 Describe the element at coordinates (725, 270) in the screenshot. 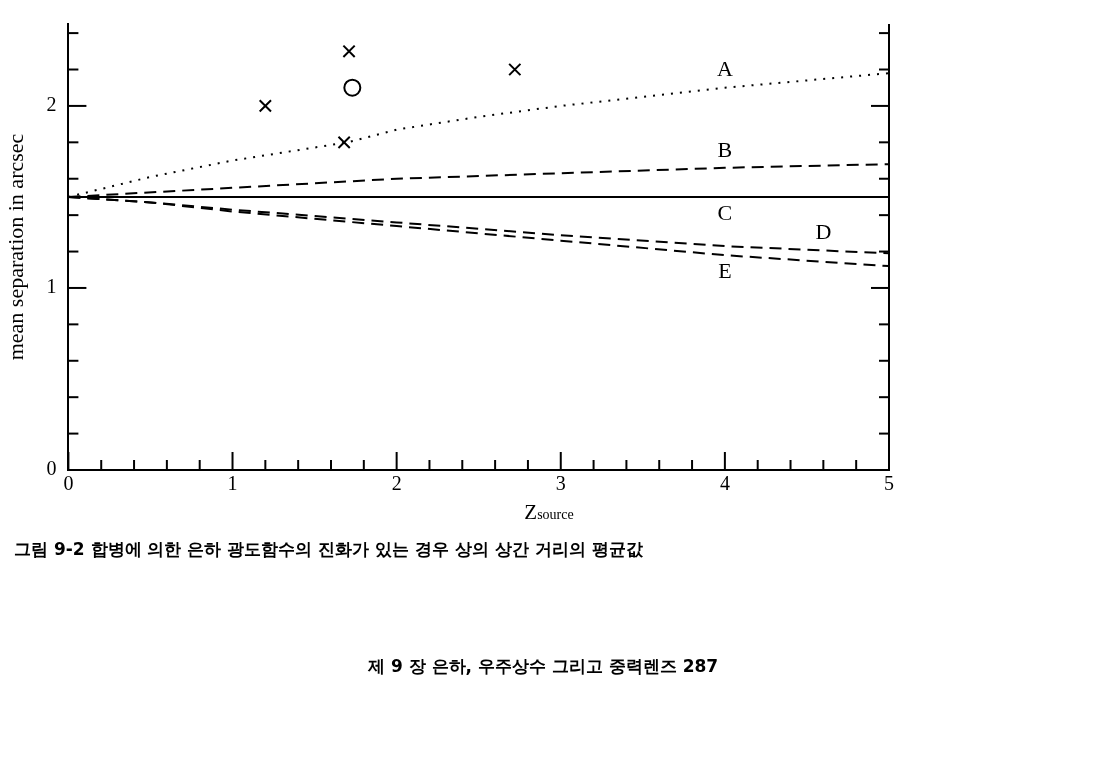

I see `series-label: E` at that location.